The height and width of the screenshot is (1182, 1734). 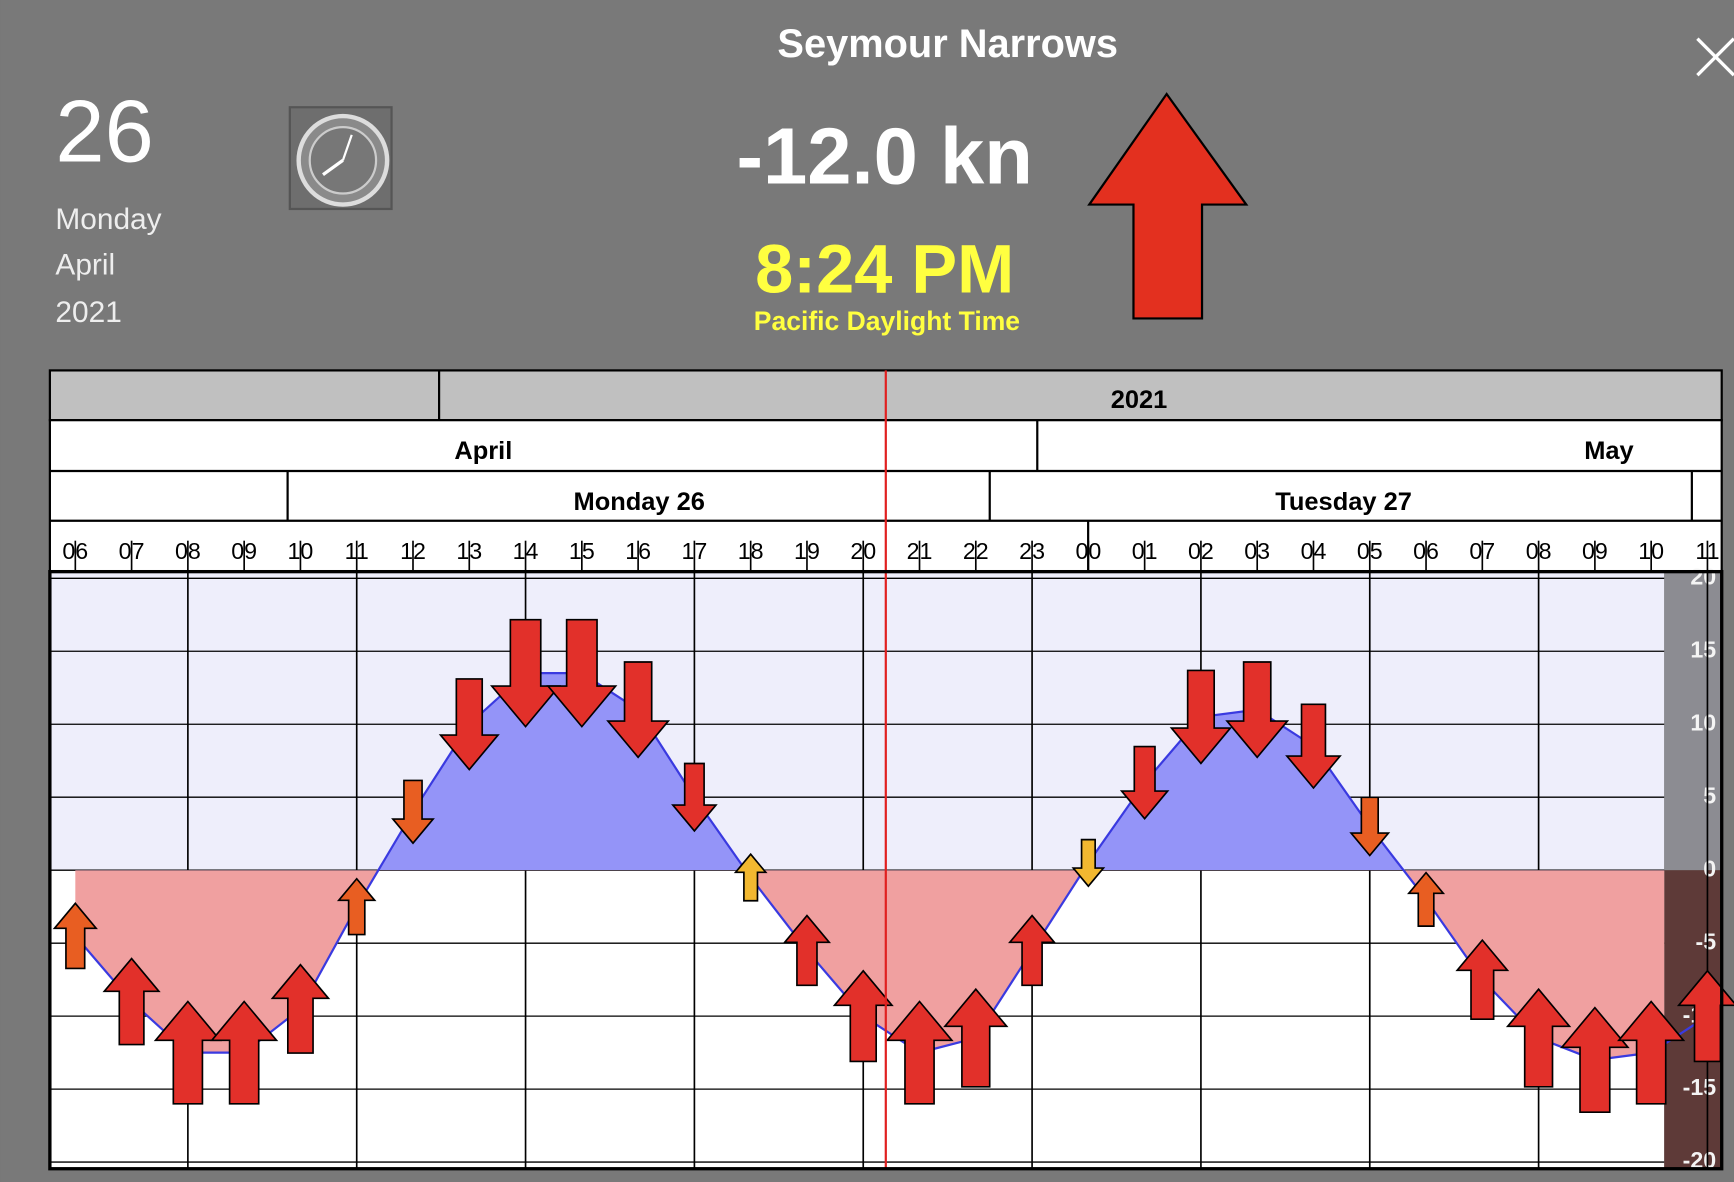 What do you see at coordinates (1088, 551) in the screenshot?
I see `x-tick-label: 00` at bounding box center [1088, 551].